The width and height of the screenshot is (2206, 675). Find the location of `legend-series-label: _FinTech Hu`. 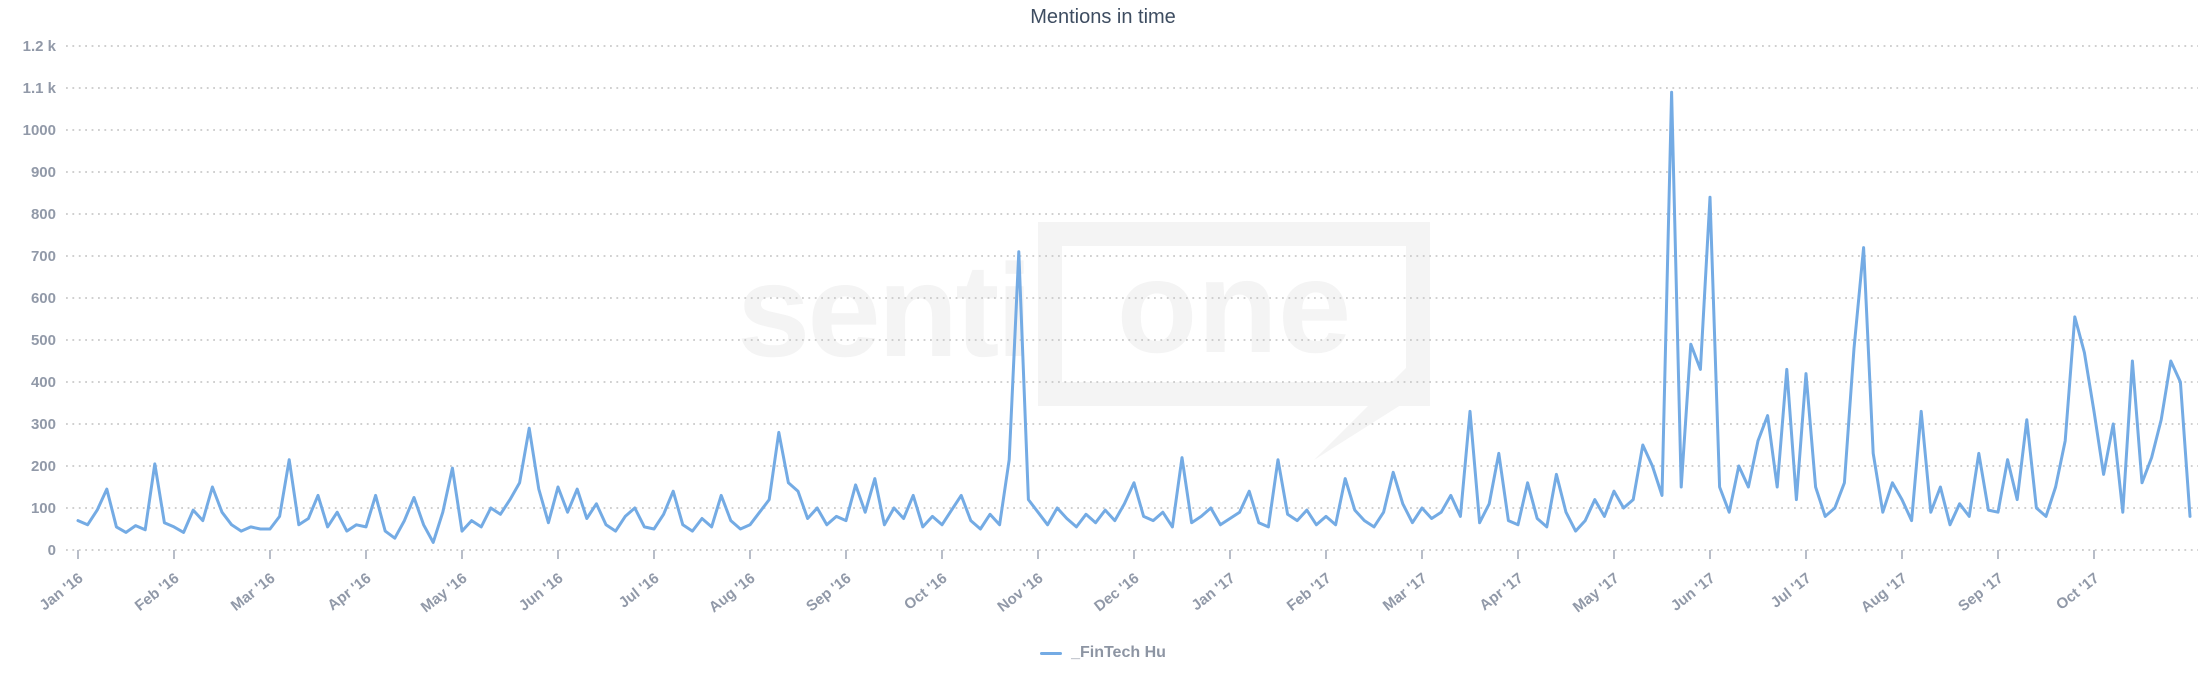

legend-series-label: _FinTech Hu is located at coordinates (1118, 652).